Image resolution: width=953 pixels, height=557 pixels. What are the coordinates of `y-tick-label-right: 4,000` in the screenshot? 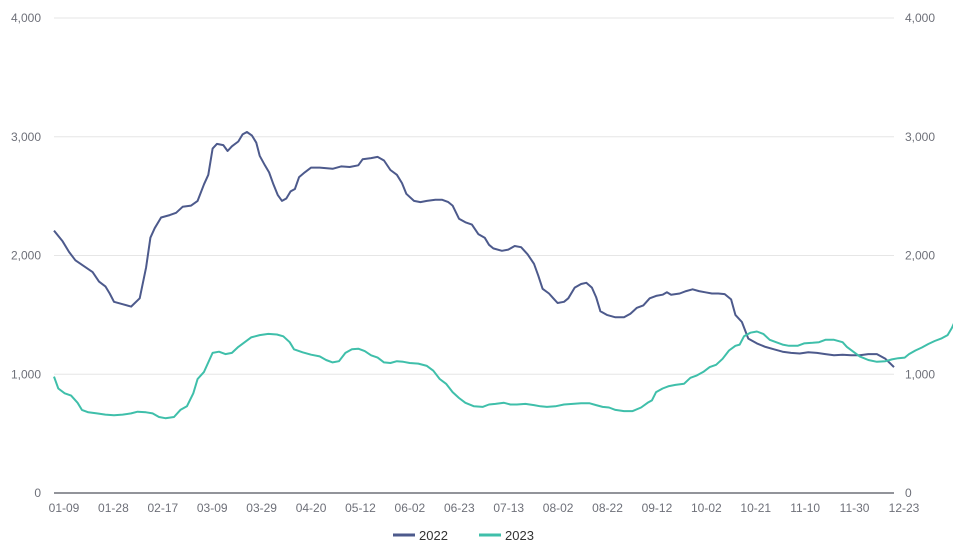 It's located at (920, 18).